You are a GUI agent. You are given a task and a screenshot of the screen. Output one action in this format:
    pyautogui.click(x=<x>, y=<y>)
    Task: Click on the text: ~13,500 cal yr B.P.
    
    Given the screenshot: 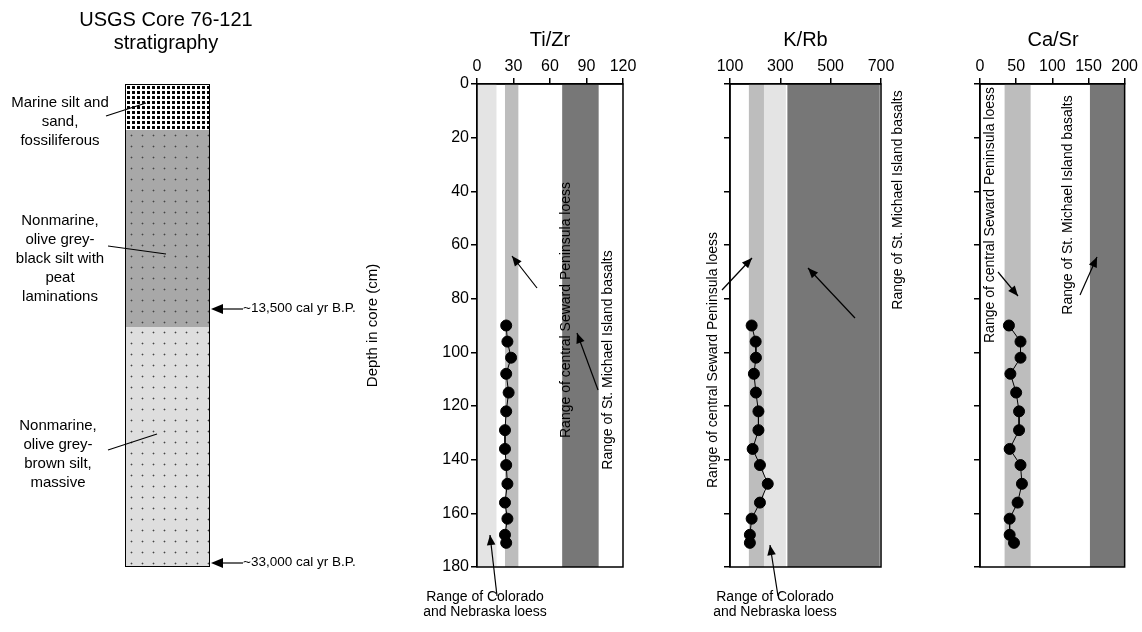 What is the action you would take?
    pyautogui.click(x=299, y=307)
    